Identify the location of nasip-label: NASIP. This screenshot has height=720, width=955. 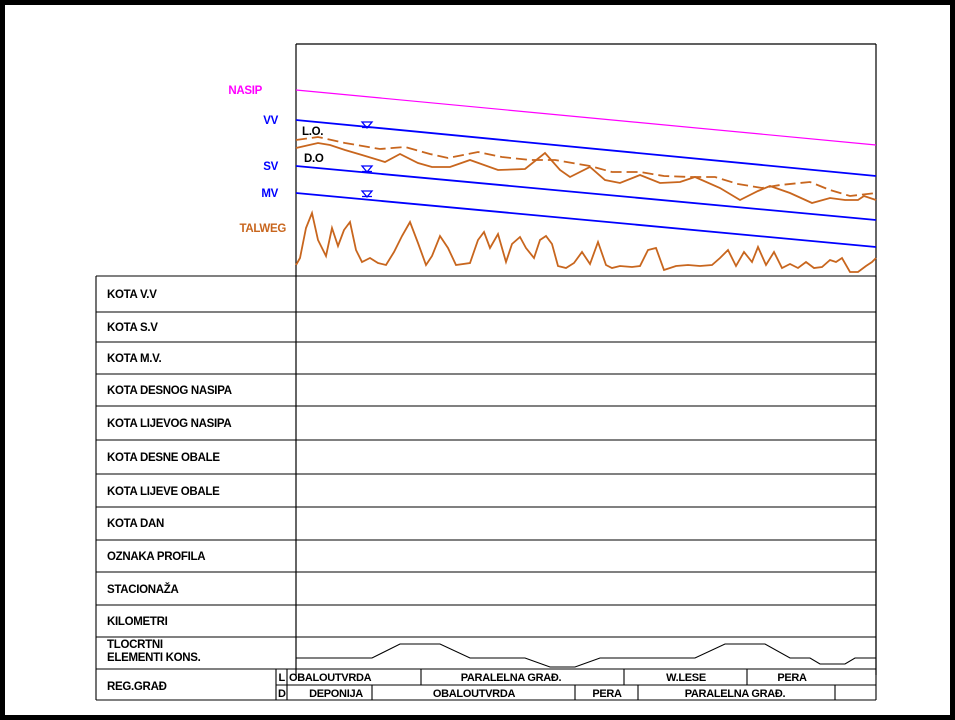
(245, 91).